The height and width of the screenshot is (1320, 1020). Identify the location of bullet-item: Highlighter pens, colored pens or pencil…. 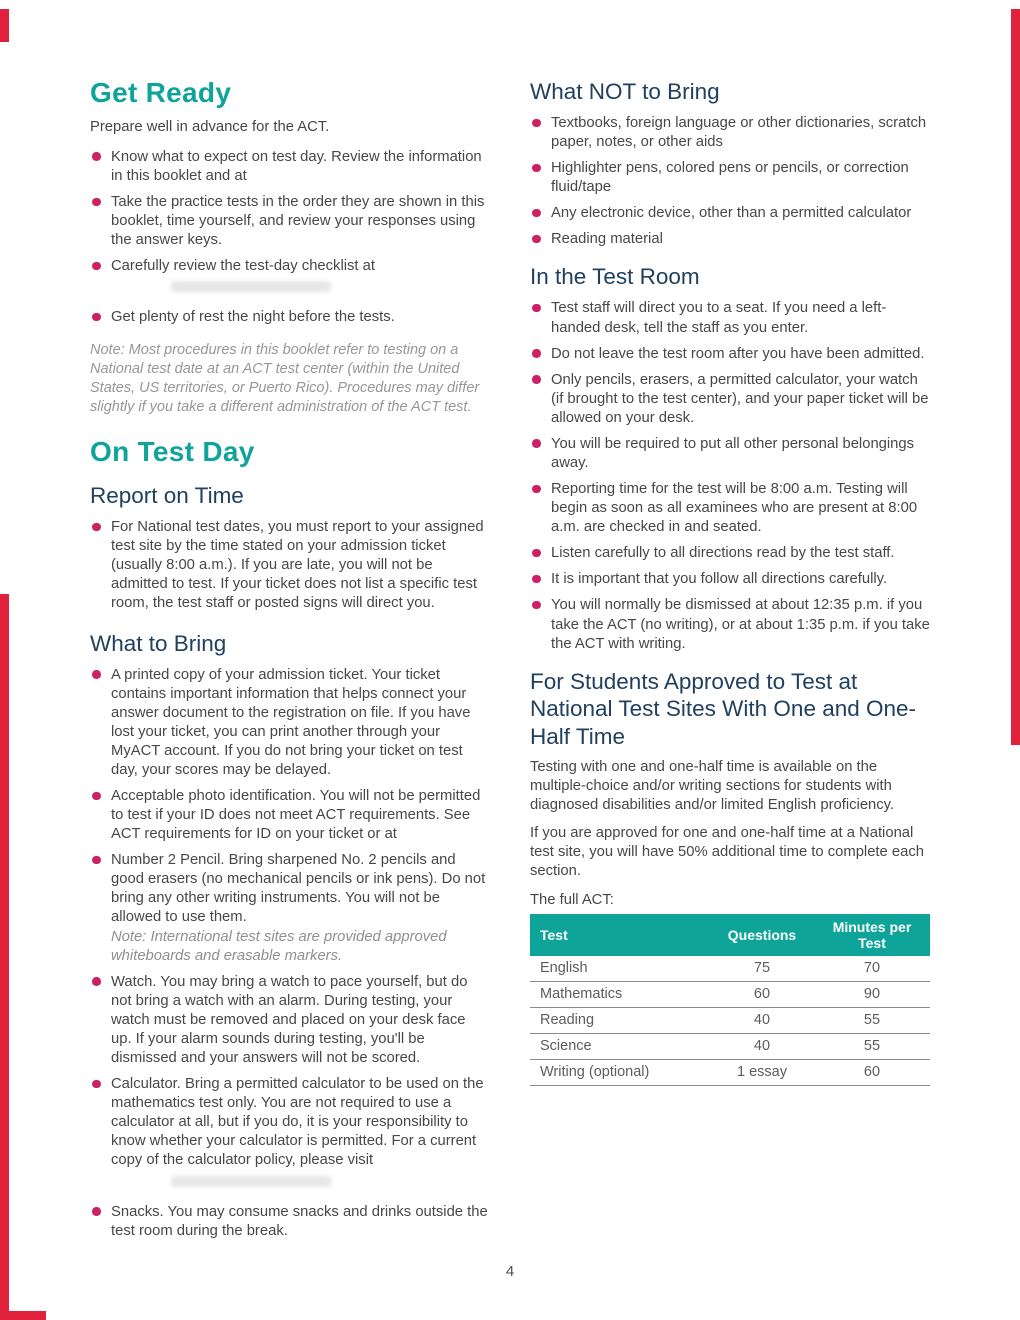
(730, 178).